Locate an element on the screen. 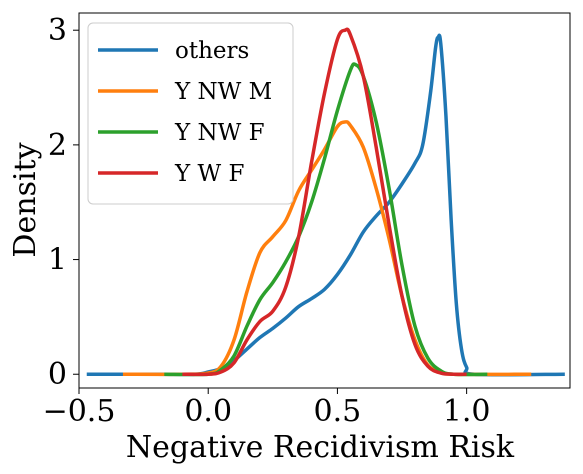 The image size is (583, 474). y-tick-label: 1 is located at coordinates (57, 260).